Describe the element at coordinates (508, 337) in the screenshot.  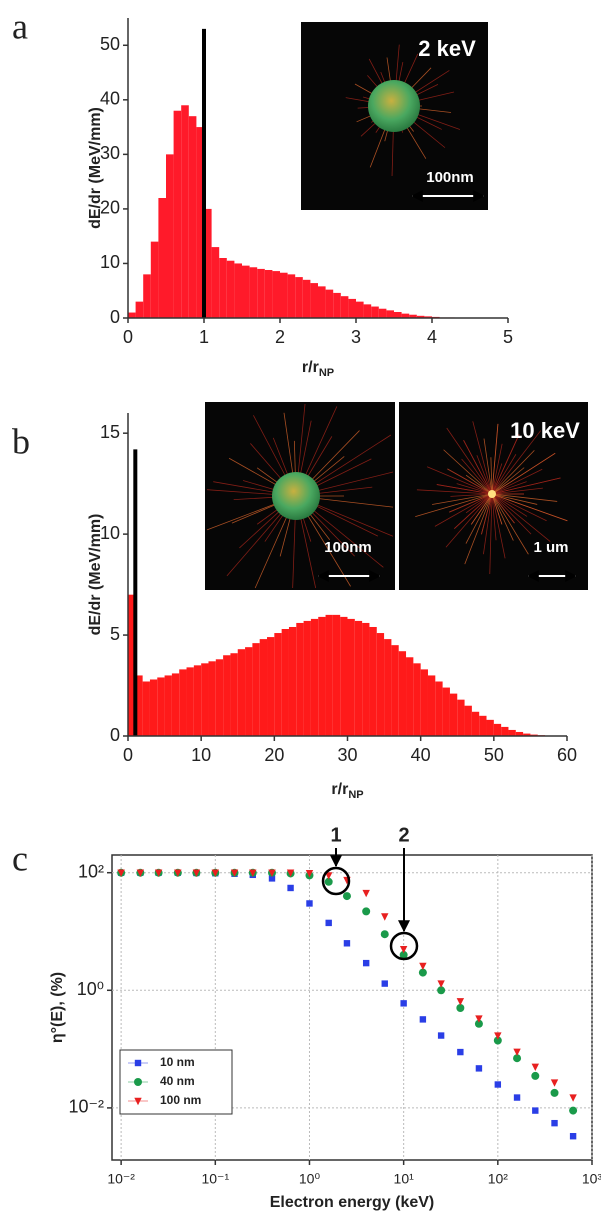
I see `x-tick-label: 5` at that location.